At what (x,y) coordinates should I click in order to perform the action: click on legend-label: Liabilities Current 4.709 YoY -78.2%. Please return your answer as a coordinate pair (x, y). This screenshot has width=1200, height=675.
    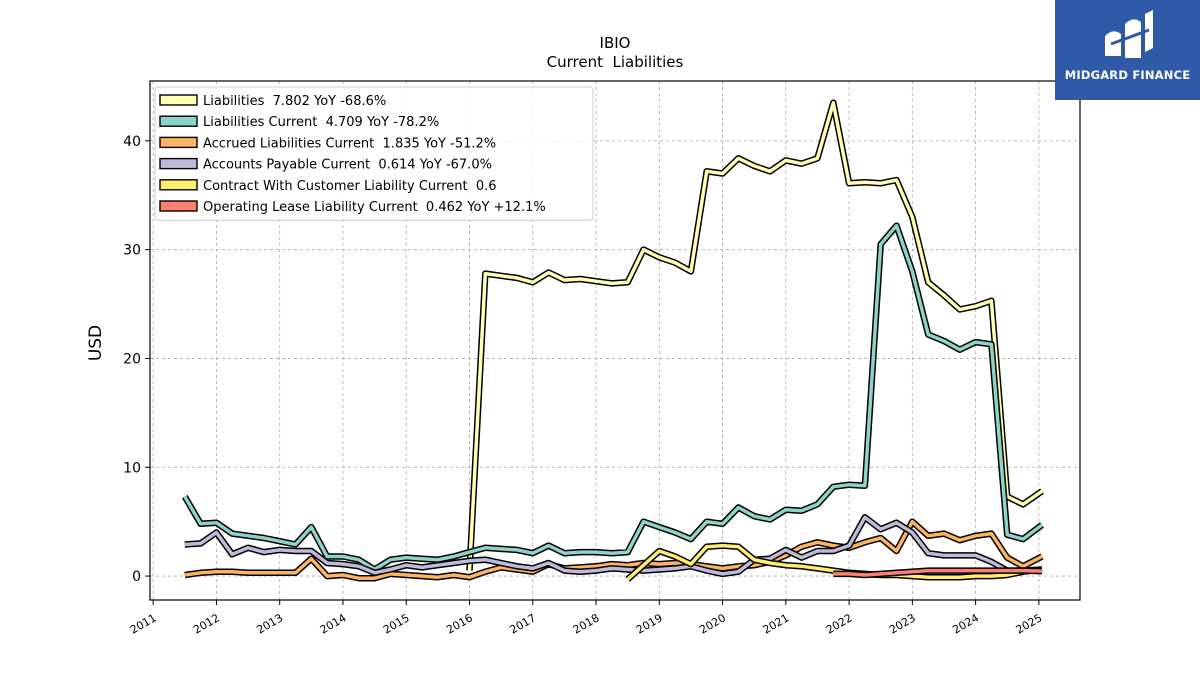
    Looking at the image, I should click on (321, 122).